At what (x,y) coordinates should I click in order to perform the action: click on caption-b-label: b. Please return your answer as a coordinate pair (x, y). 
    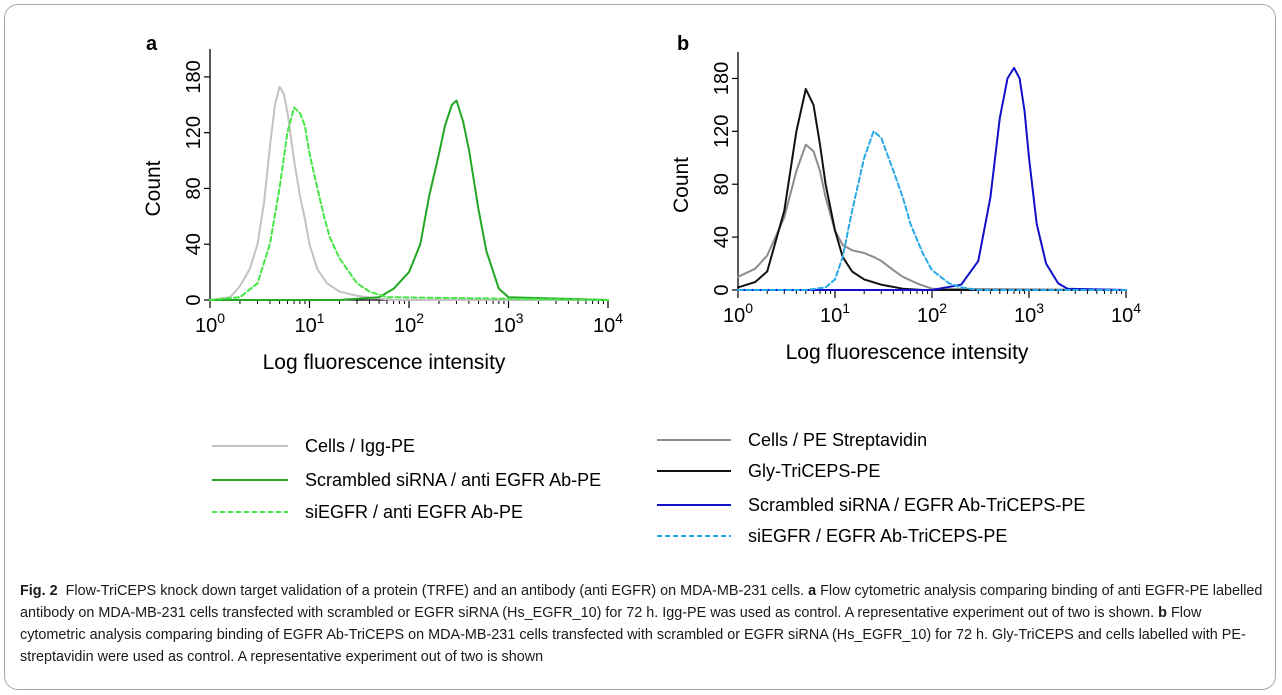
    Looking at the image, I should click on (1162, 613).